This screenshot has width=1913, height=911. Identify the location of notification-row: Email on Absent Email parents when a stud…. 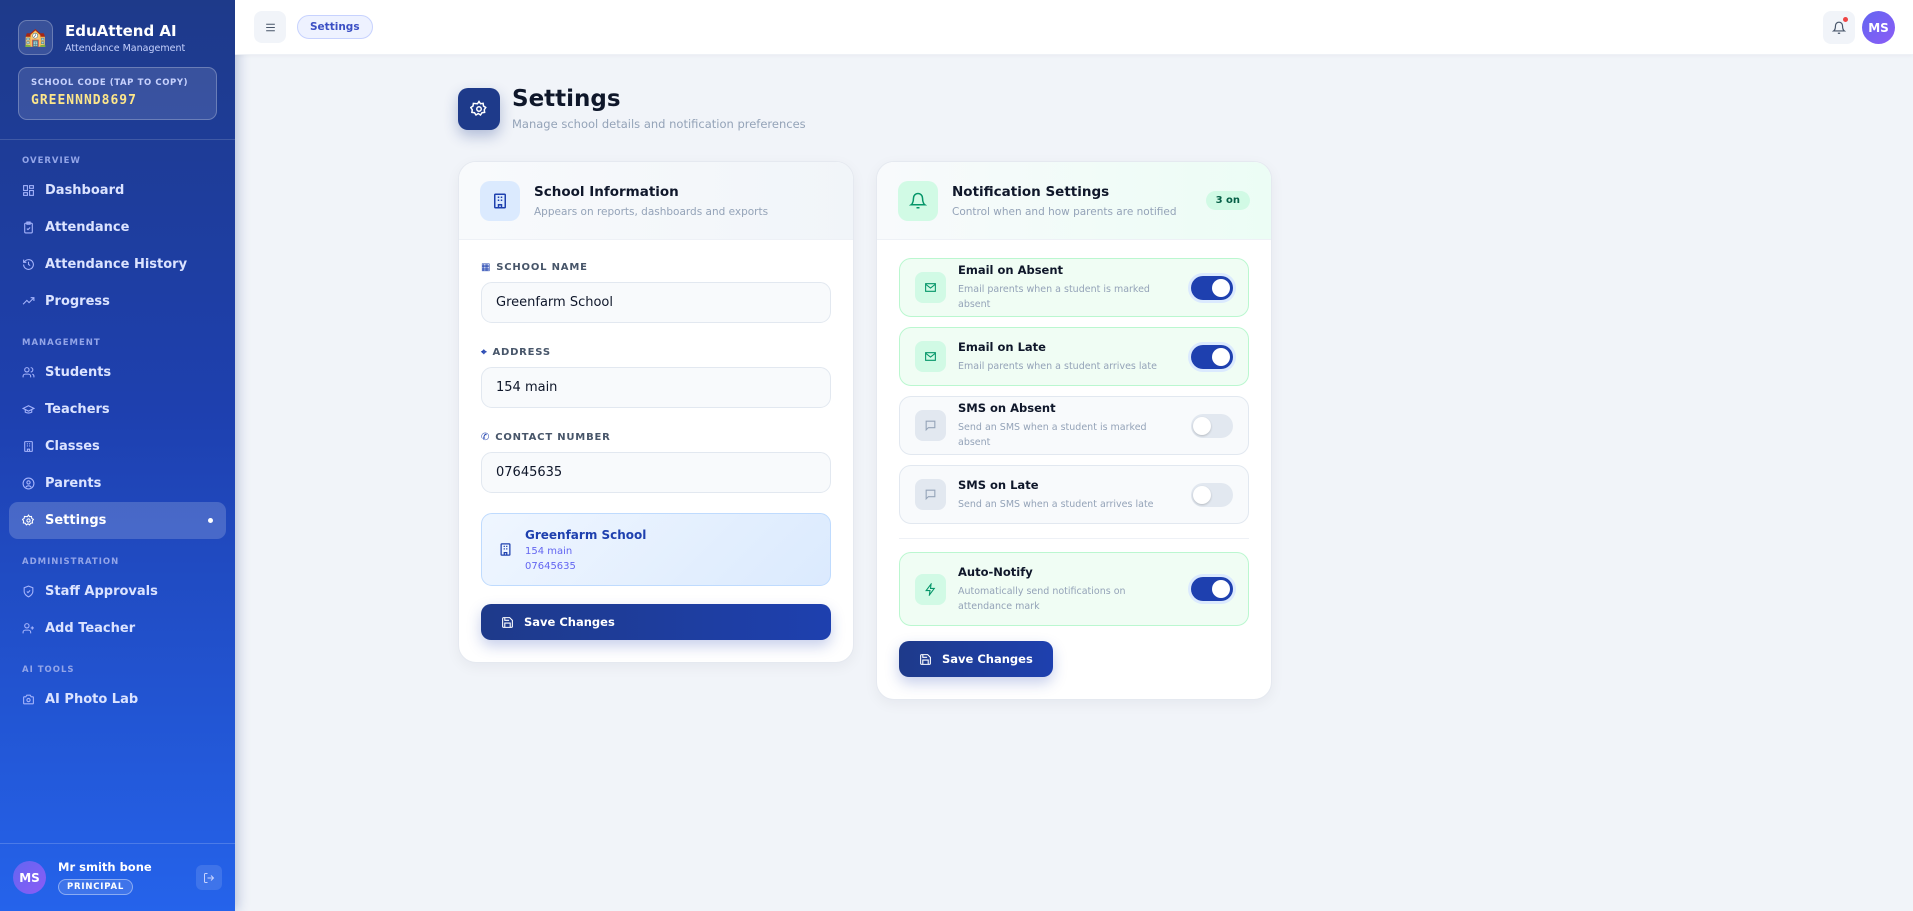
(1074, 287).